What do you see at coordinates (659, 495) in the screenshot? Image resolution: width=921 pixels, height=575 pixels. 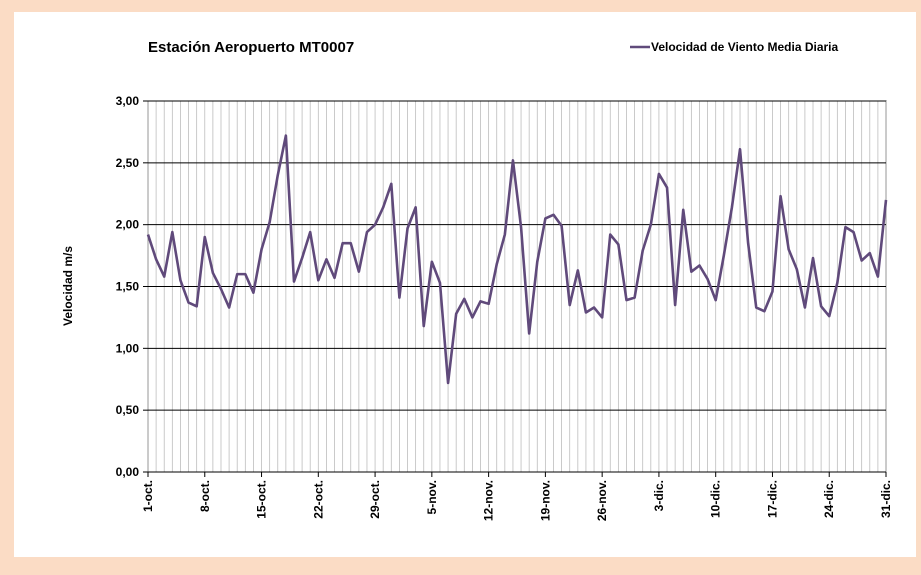 I see `x-tick-label: 3-dic.` at bounding box center [659, 495].